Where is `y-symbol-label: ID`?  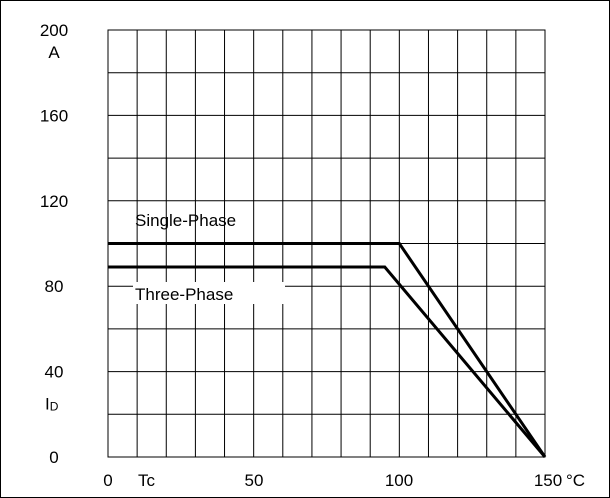
y-symbol-label: ID is located at coordinates (52, 404).